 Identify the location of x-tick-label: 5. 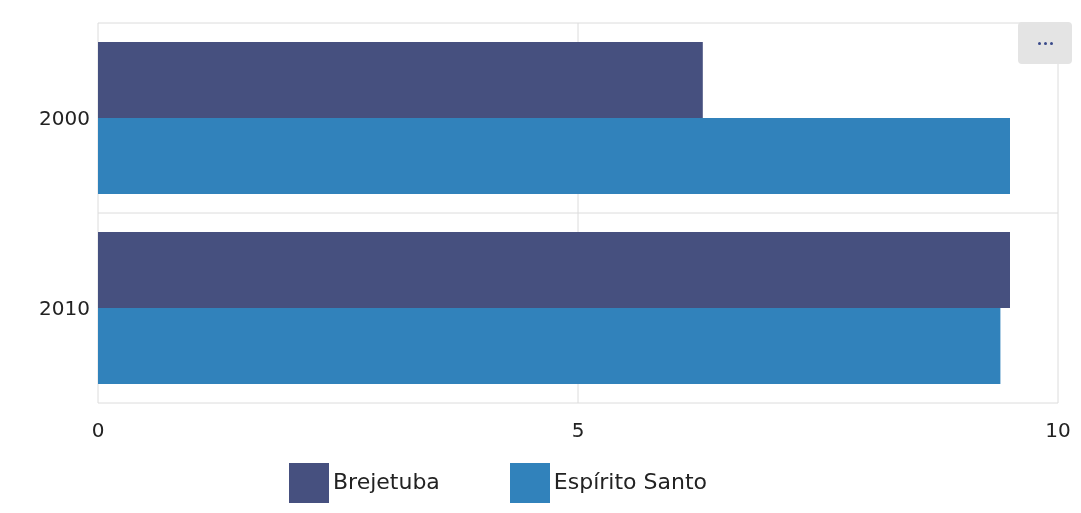
(578, 430).